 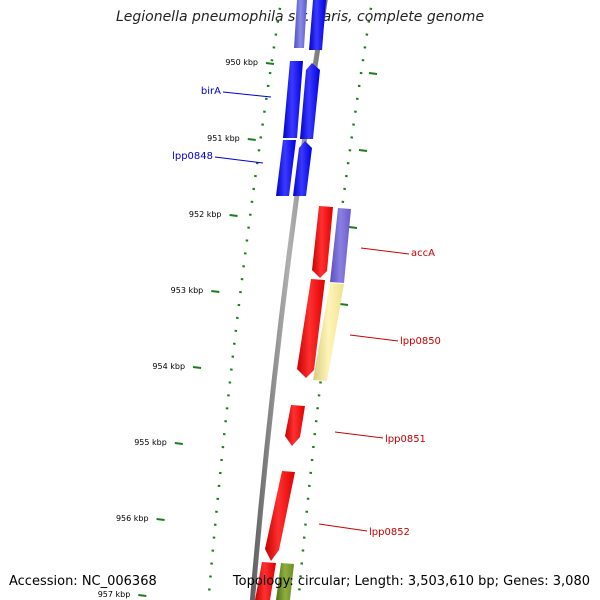 I want to click on kbp-tick-label: 957 kbp, so click(x=114, y=594).